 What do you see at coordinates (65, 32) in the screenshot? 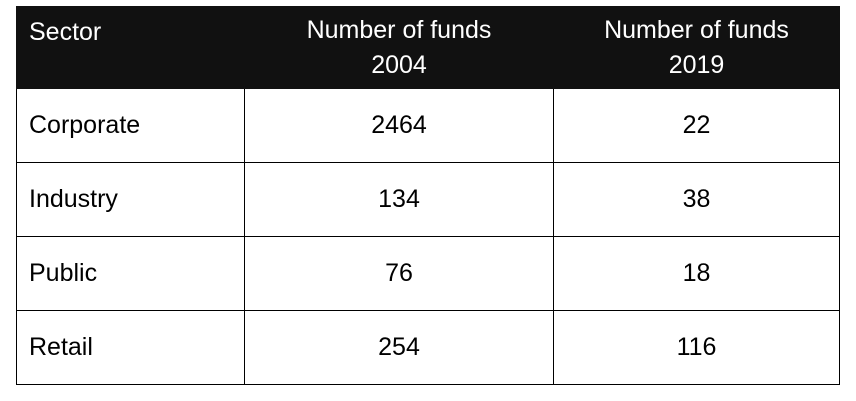
I see `header-sector-label: Sector` at bounding box center [65, 32].